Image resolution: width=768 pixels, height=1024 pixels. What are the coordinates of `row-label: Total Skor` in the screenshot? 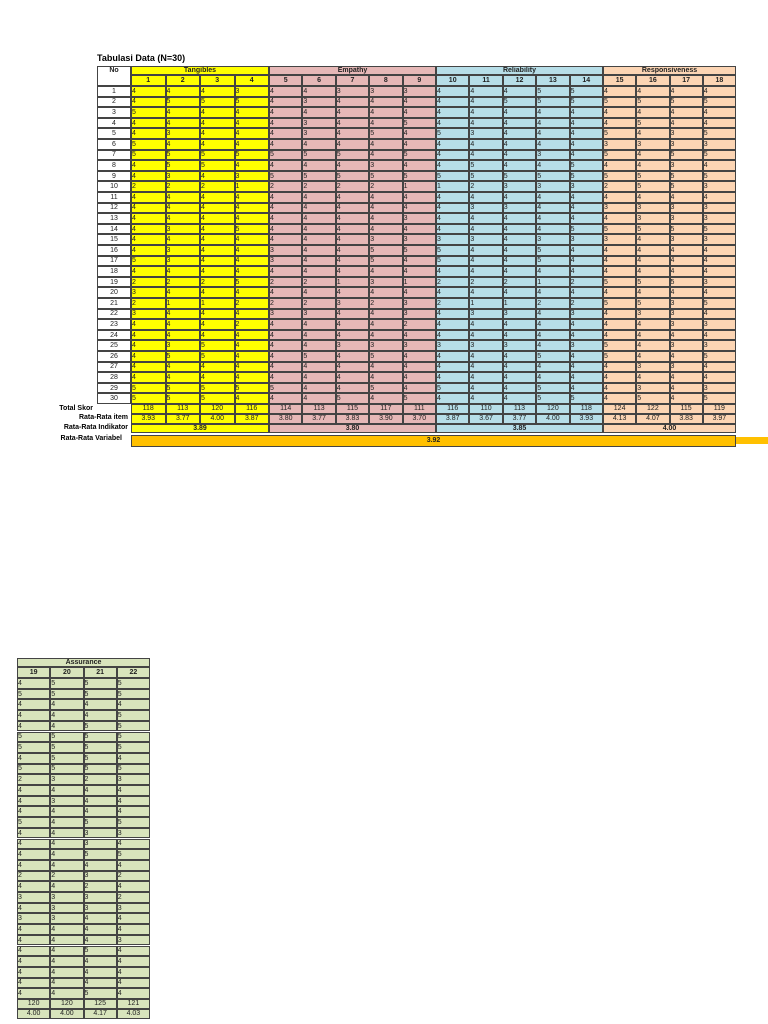 It's located at (76, 408).